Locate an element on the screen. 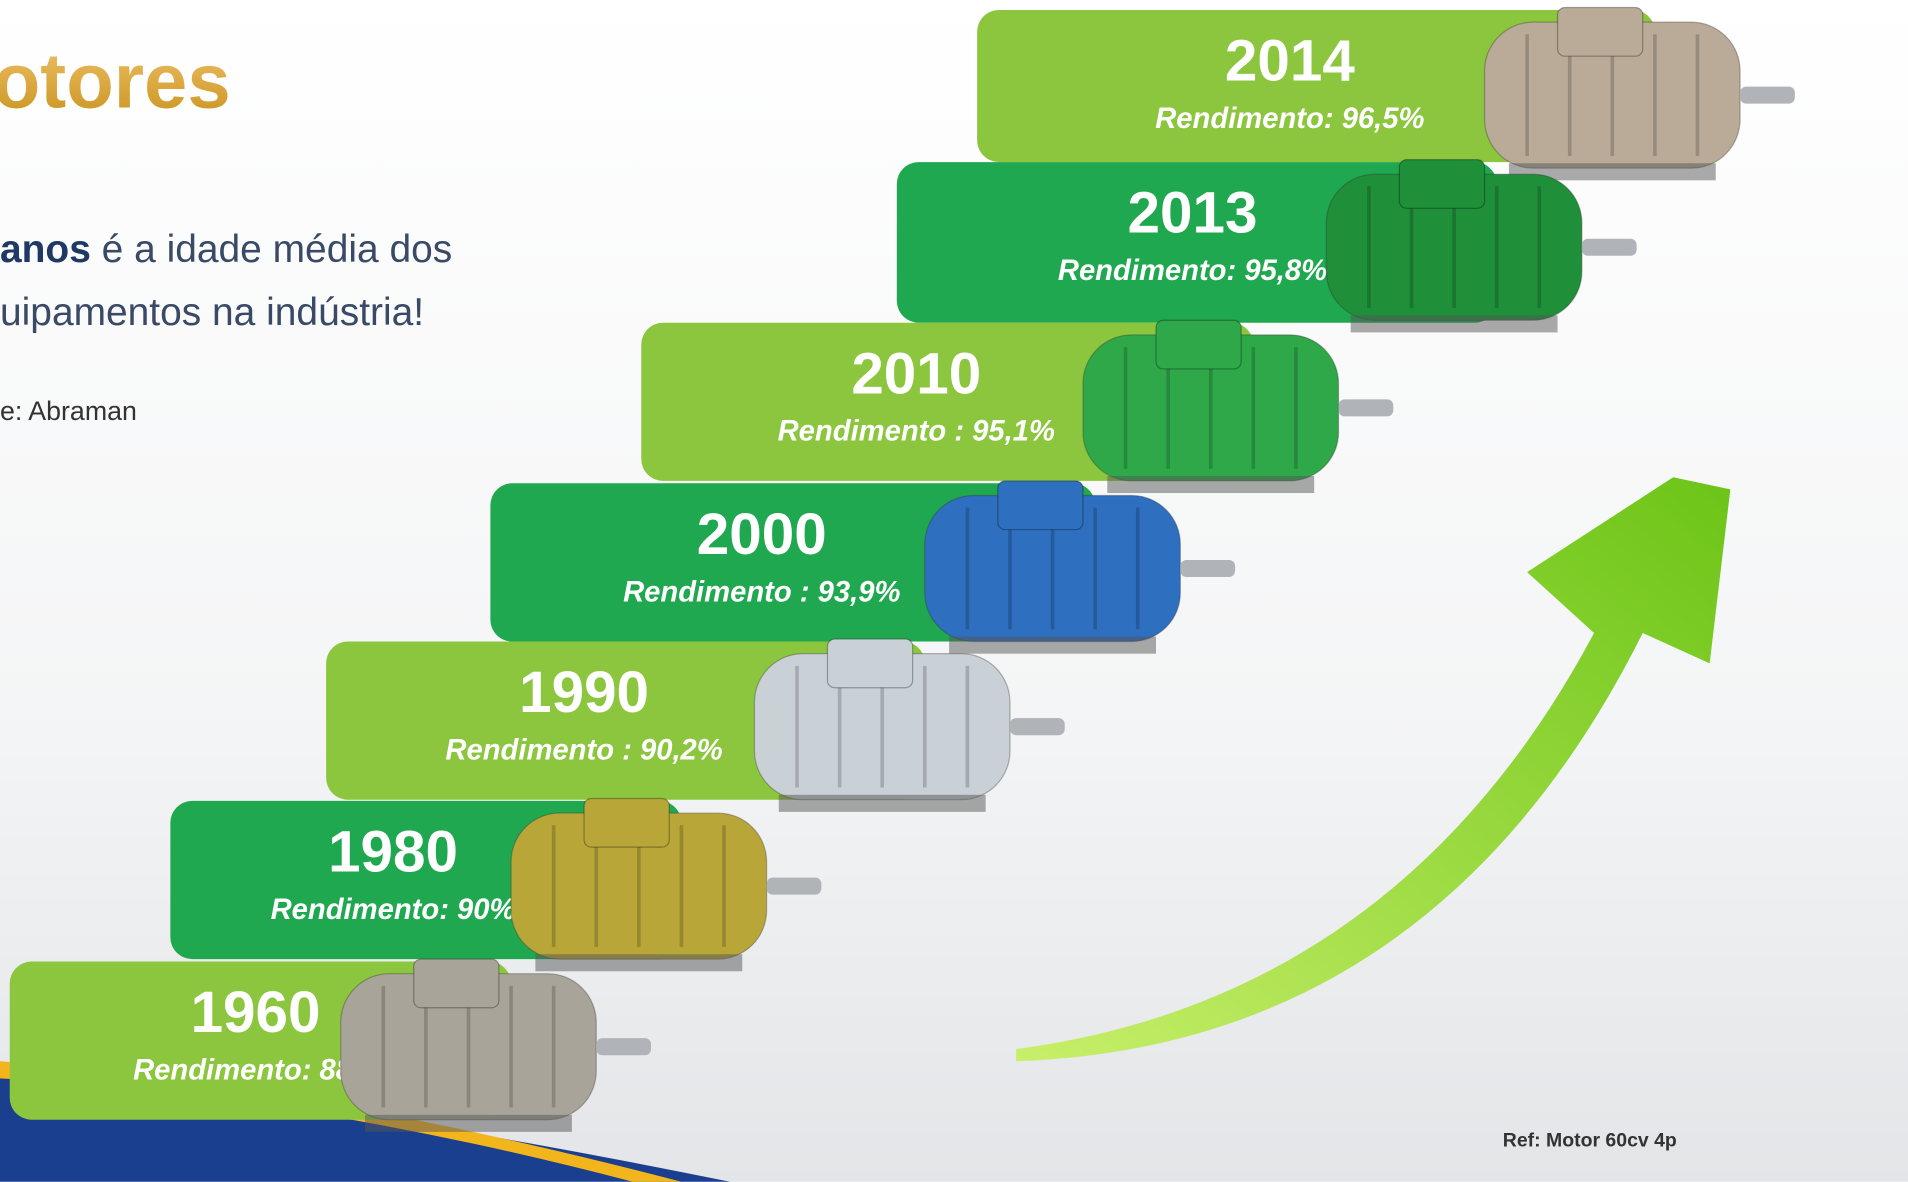 This screenshot has height=1182, width=1908. intro-line1: anos é a idade média dos is located at coordinates (226, 249).